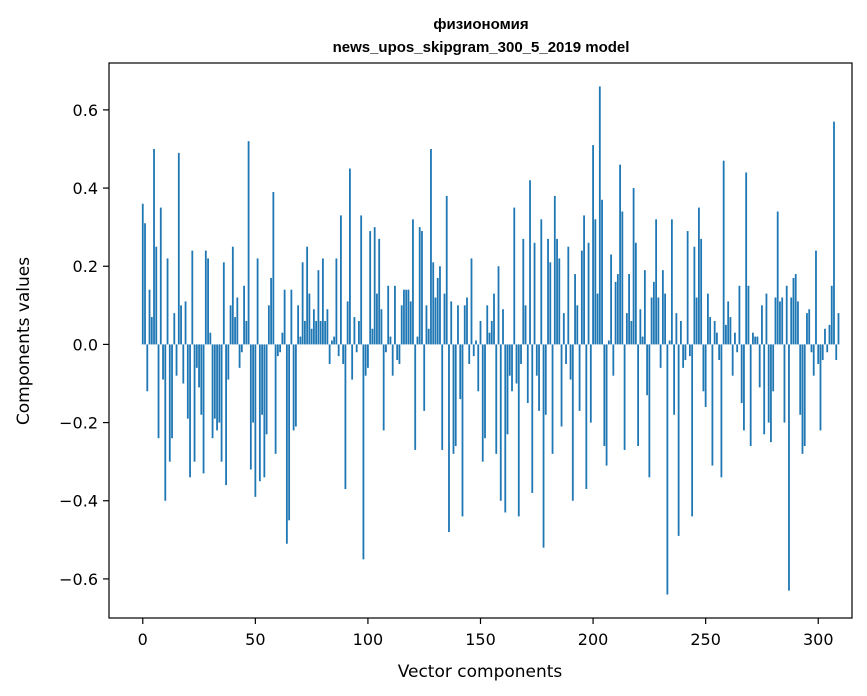  Describe the element at coordinates (480, 672) in the screenshot. I see `x-axis-label: Vector components` at that location.